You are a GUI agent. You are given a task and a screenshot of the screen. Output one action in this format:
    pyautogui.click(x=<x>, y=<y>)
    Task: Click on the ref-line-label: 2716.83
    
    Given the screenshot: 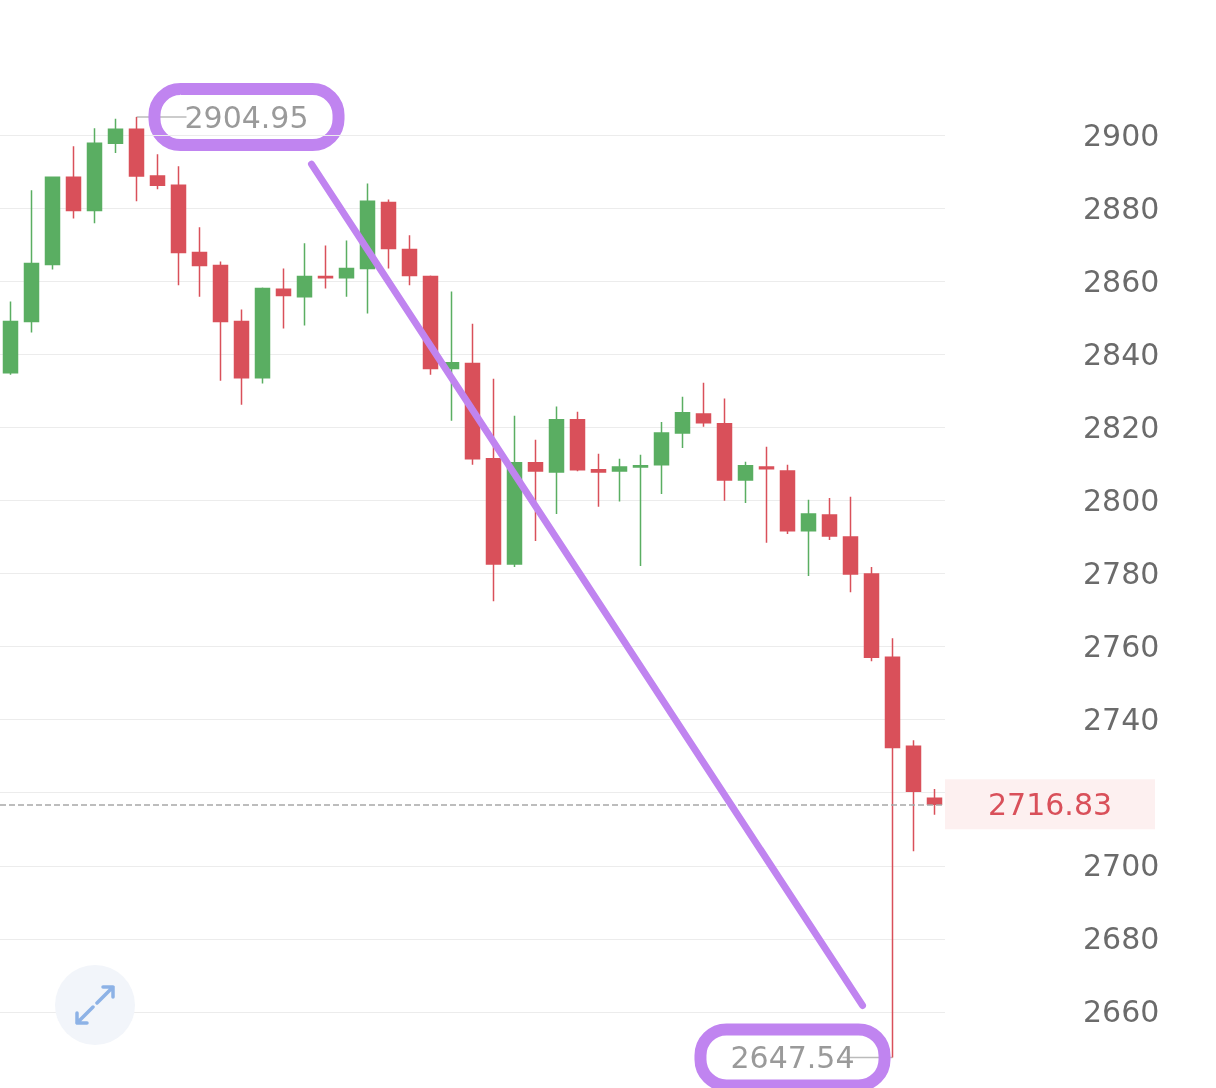 What is the action you would take?
    pyautogui.click(x=1050, y=804)
    